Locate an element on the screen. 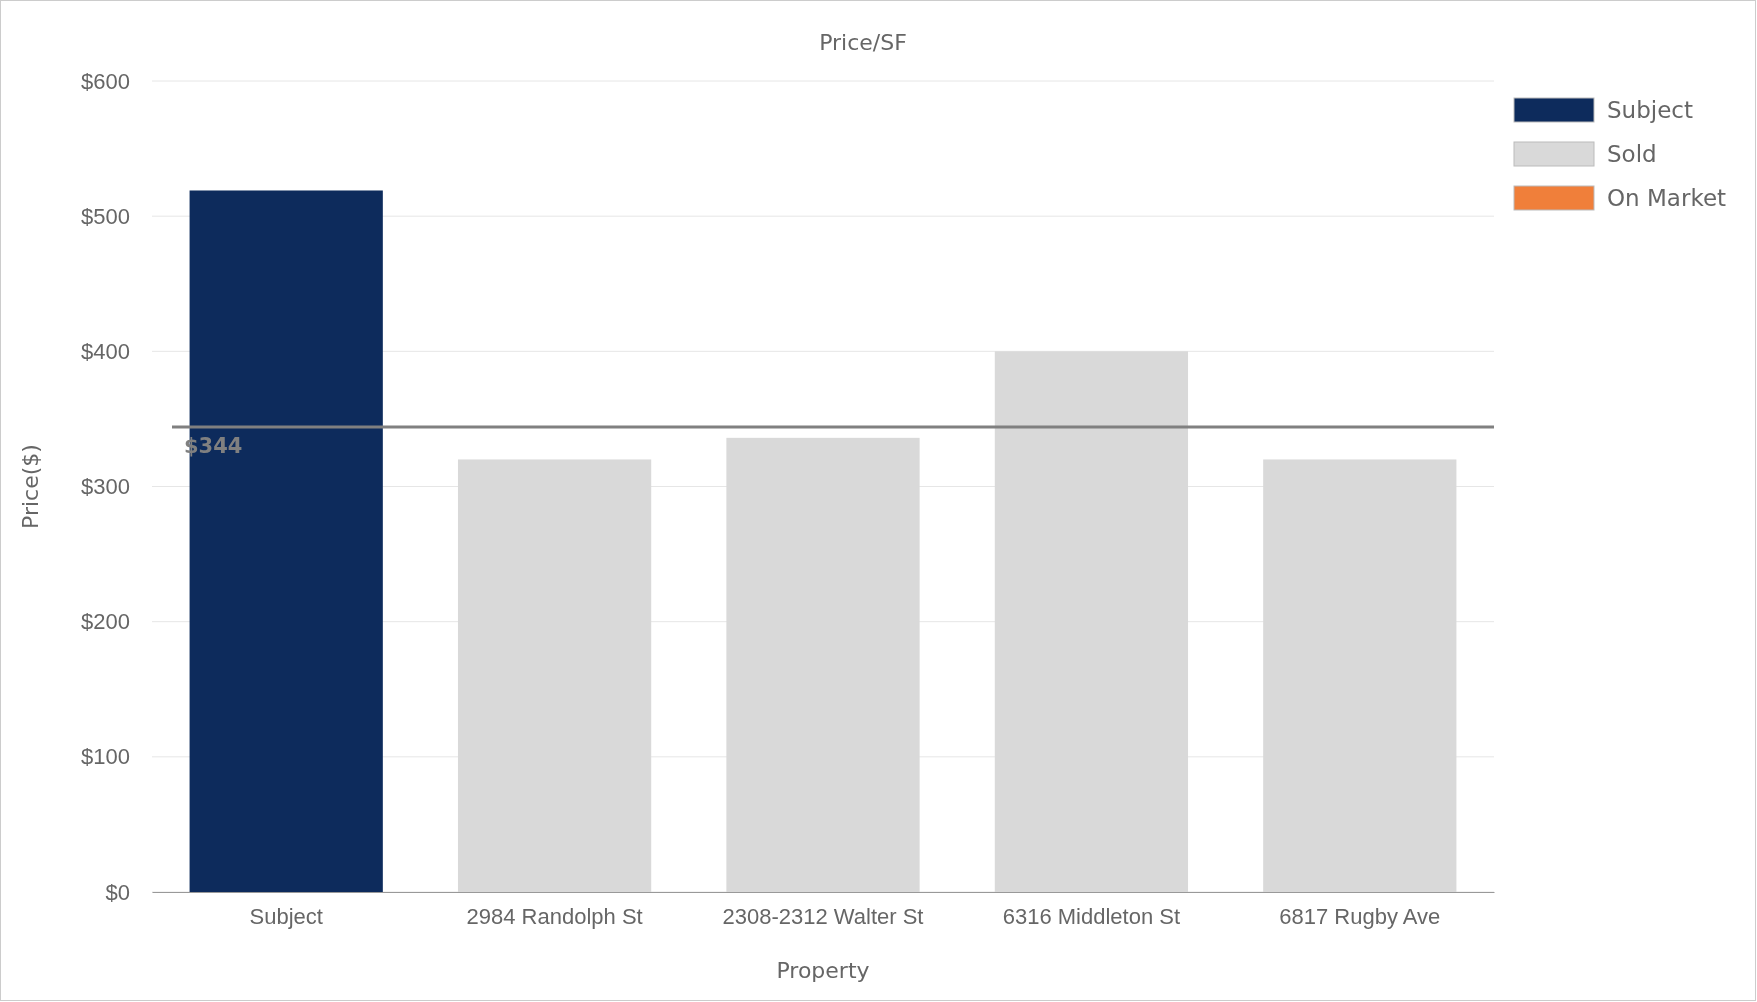 The image size is (1757, 1002). legend-label: On Market is located at coordinates (1667, 198).